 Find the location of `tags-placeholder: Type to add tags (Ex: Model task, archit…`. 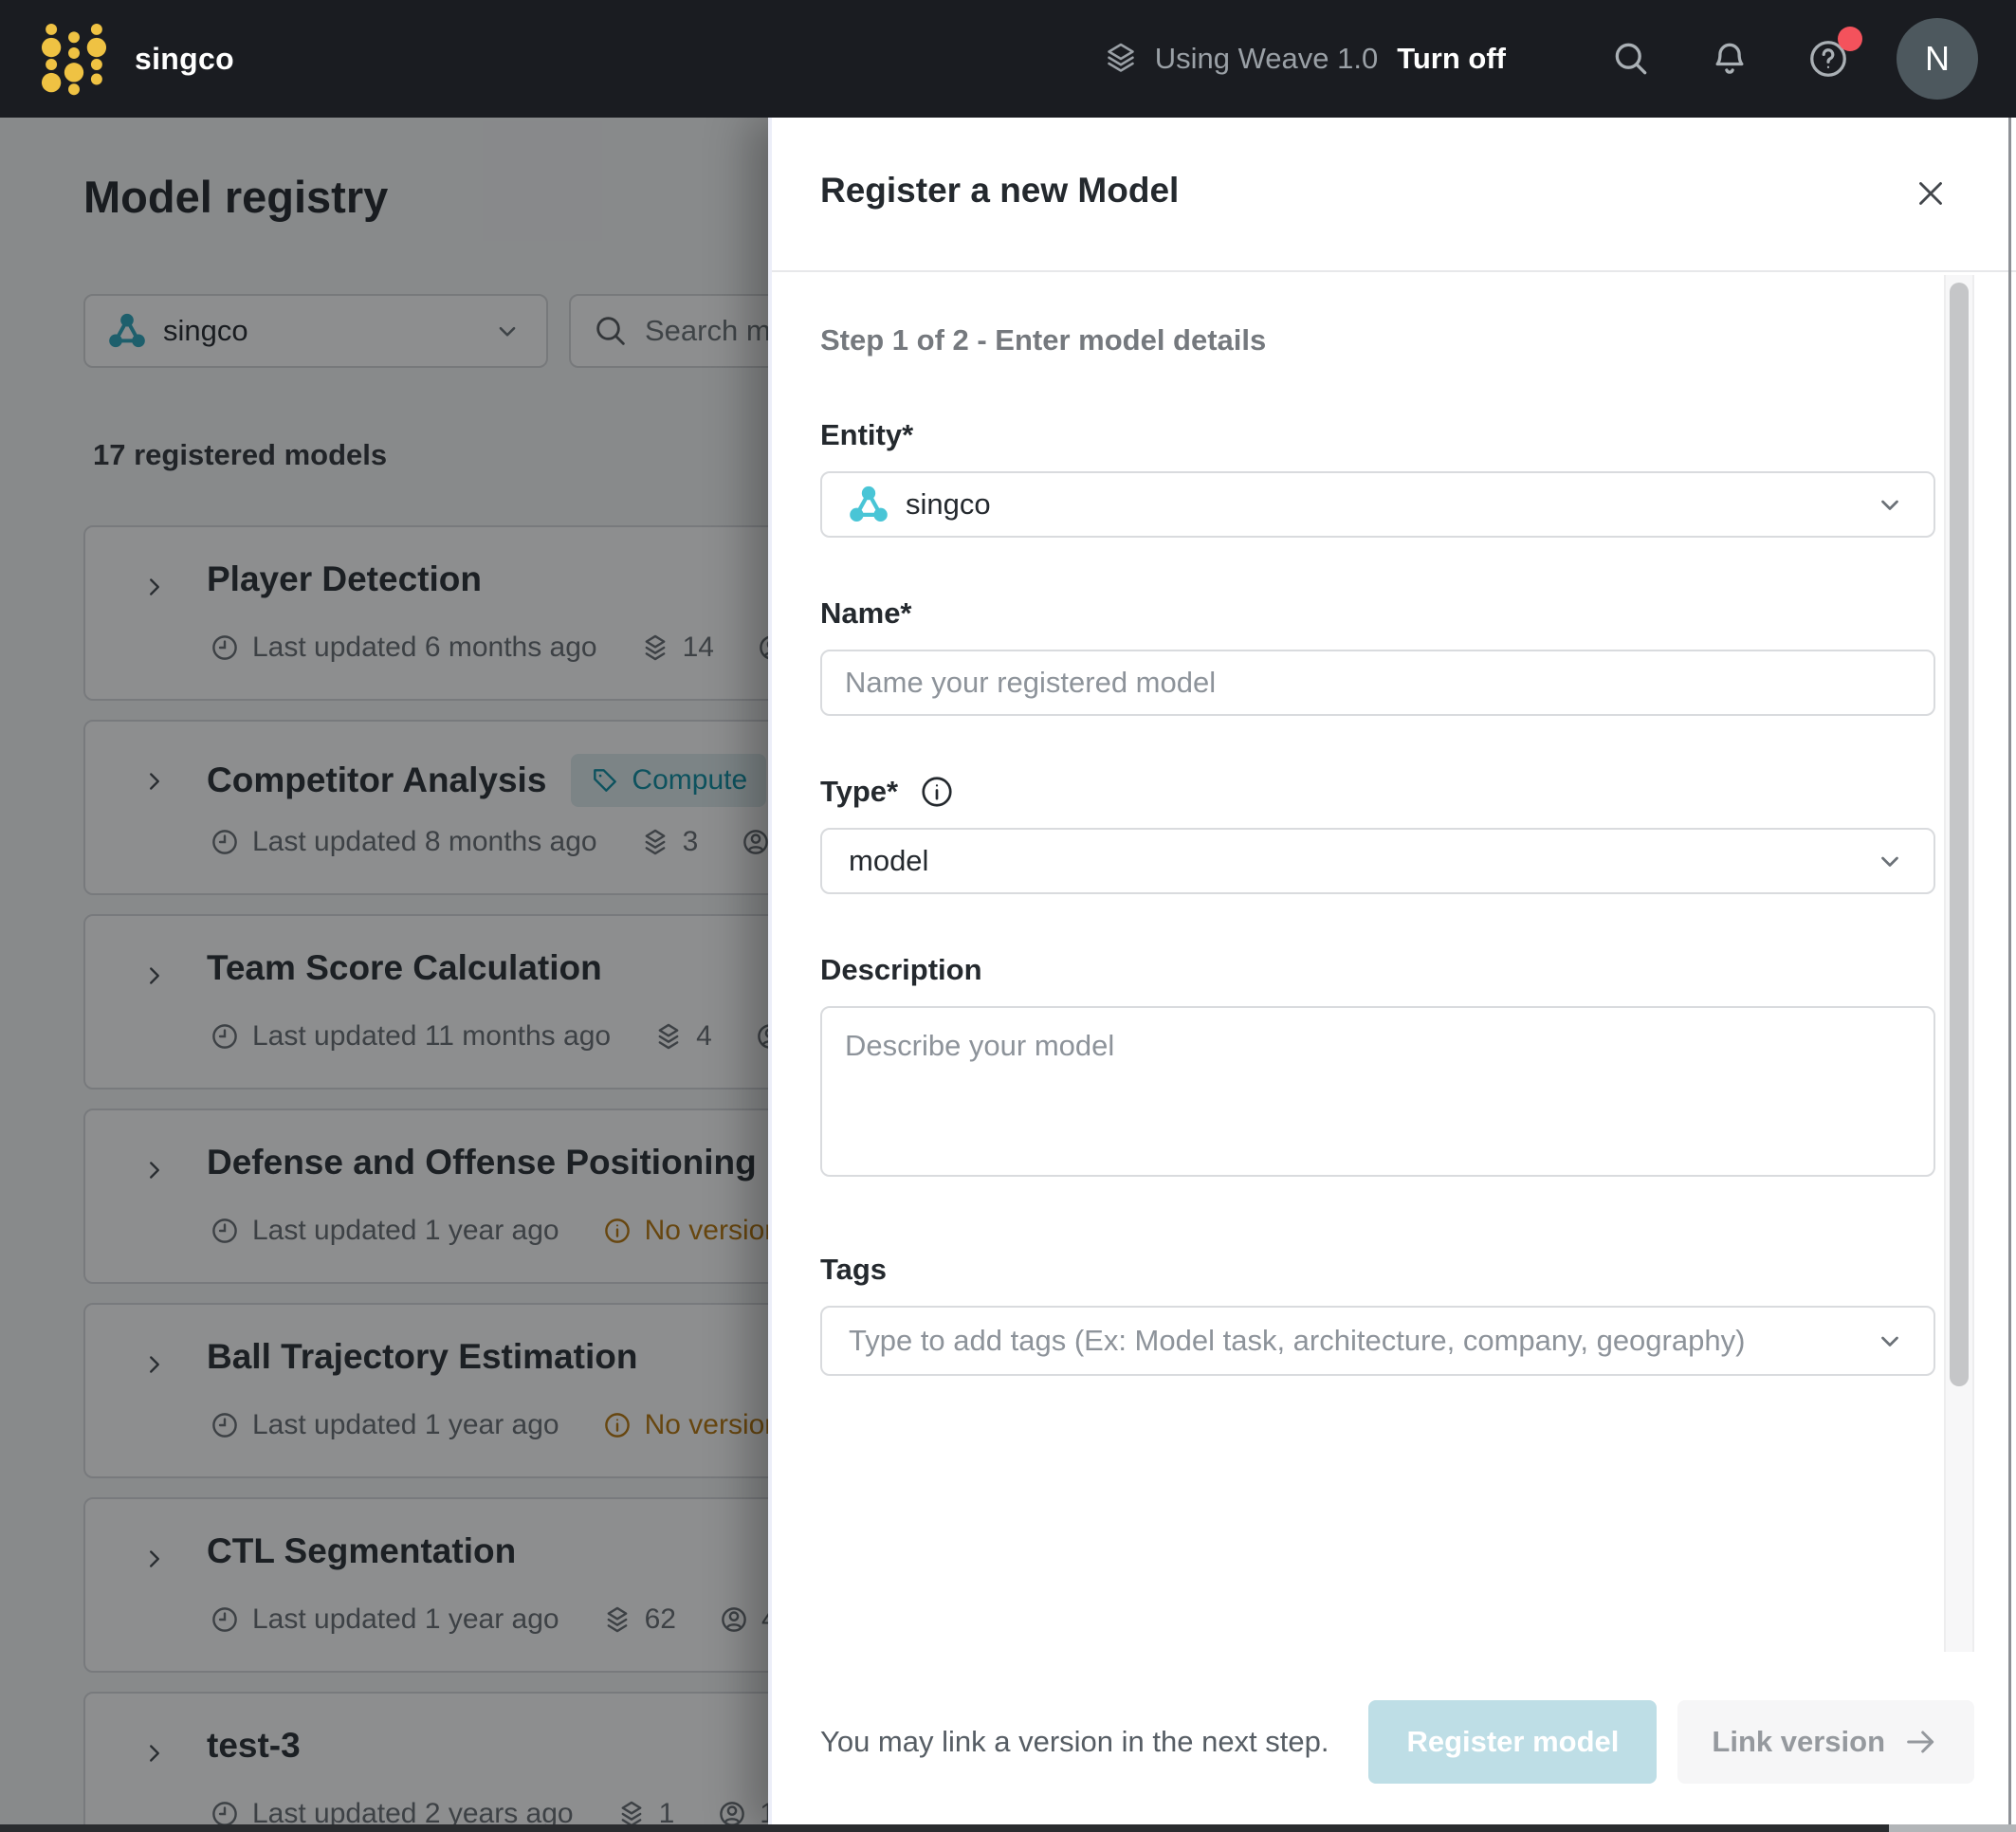

tags-placeholder: Type to add tags (Ex: Model task, archit… is located at coordinates (1297, 1341).